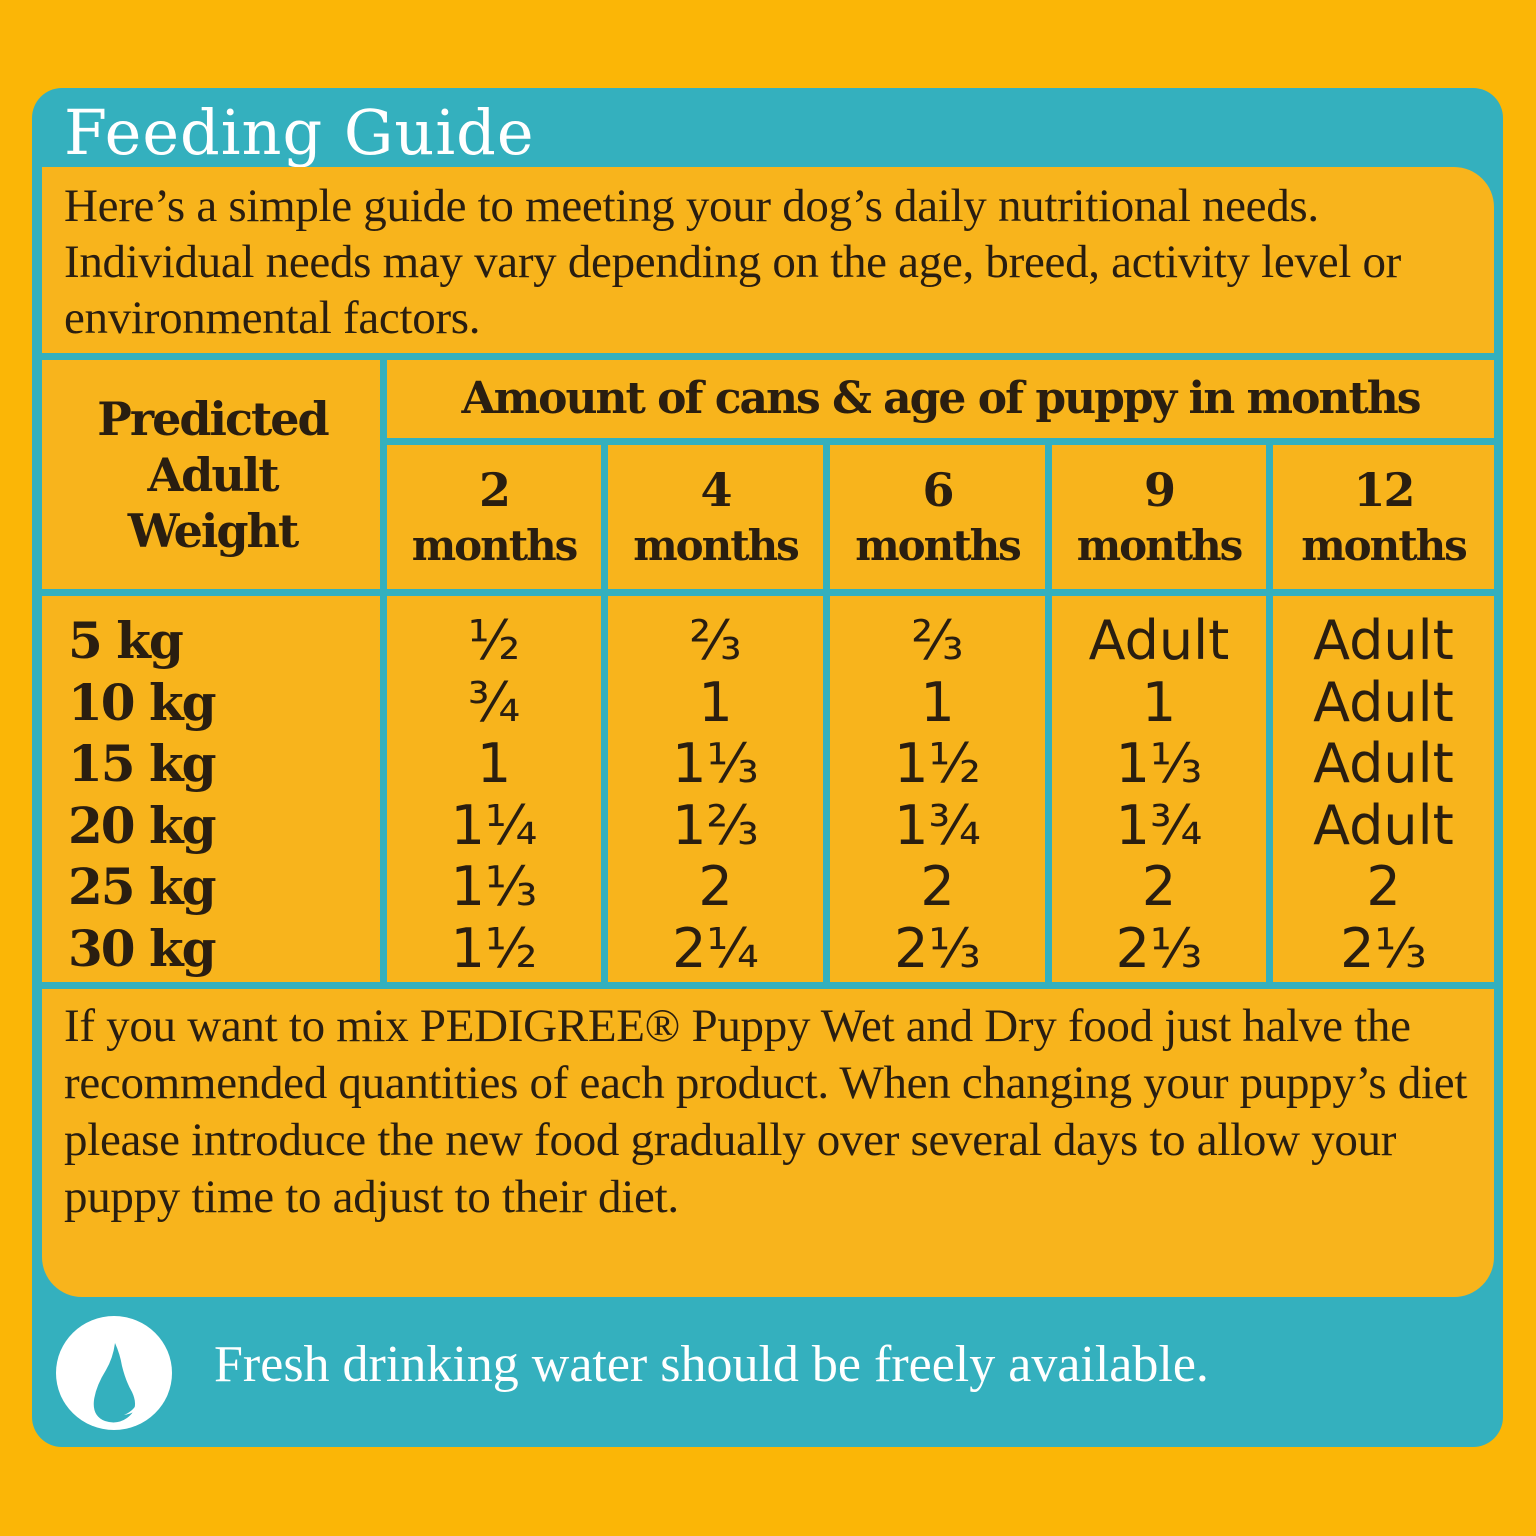 The height and width of the screenshot is (1536, 1536). Describe the element at coordinates (142, 794) in the screenshot. I see `weight-column: 5 kg 10 kg 15 kg 20 kg 25 kg 30 kg` at that location.